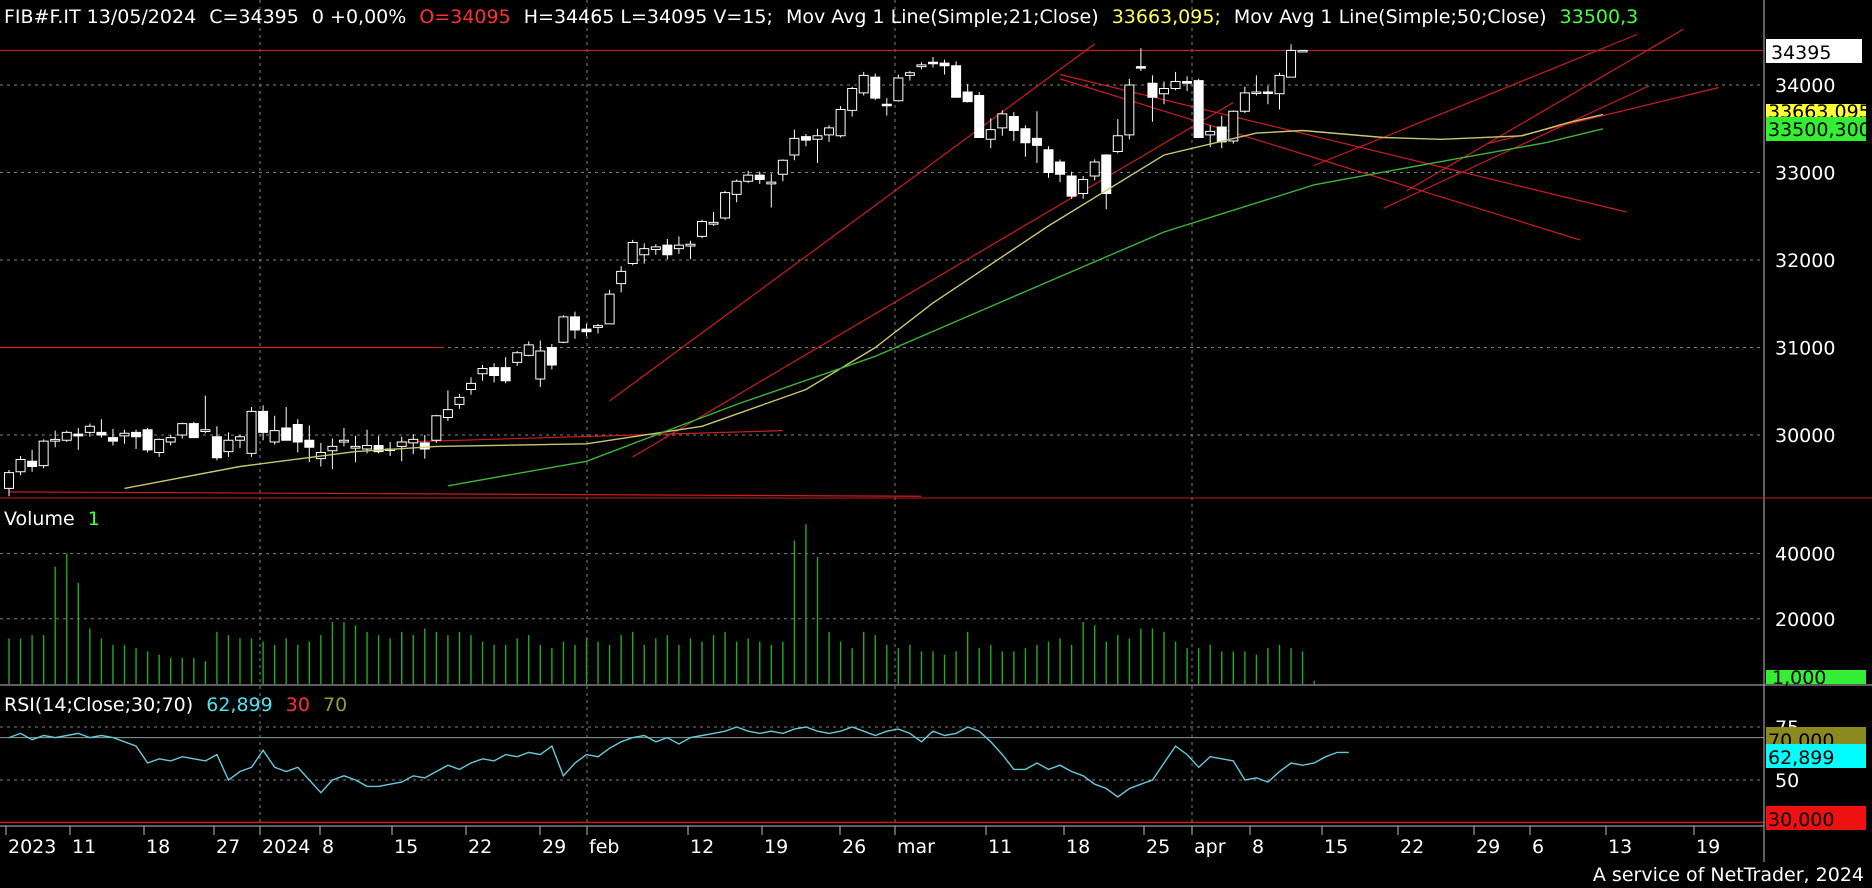  Describe the element at coordinates (1805, 174) in the screenshot. I see `price-tick-label: 33000` at that location.